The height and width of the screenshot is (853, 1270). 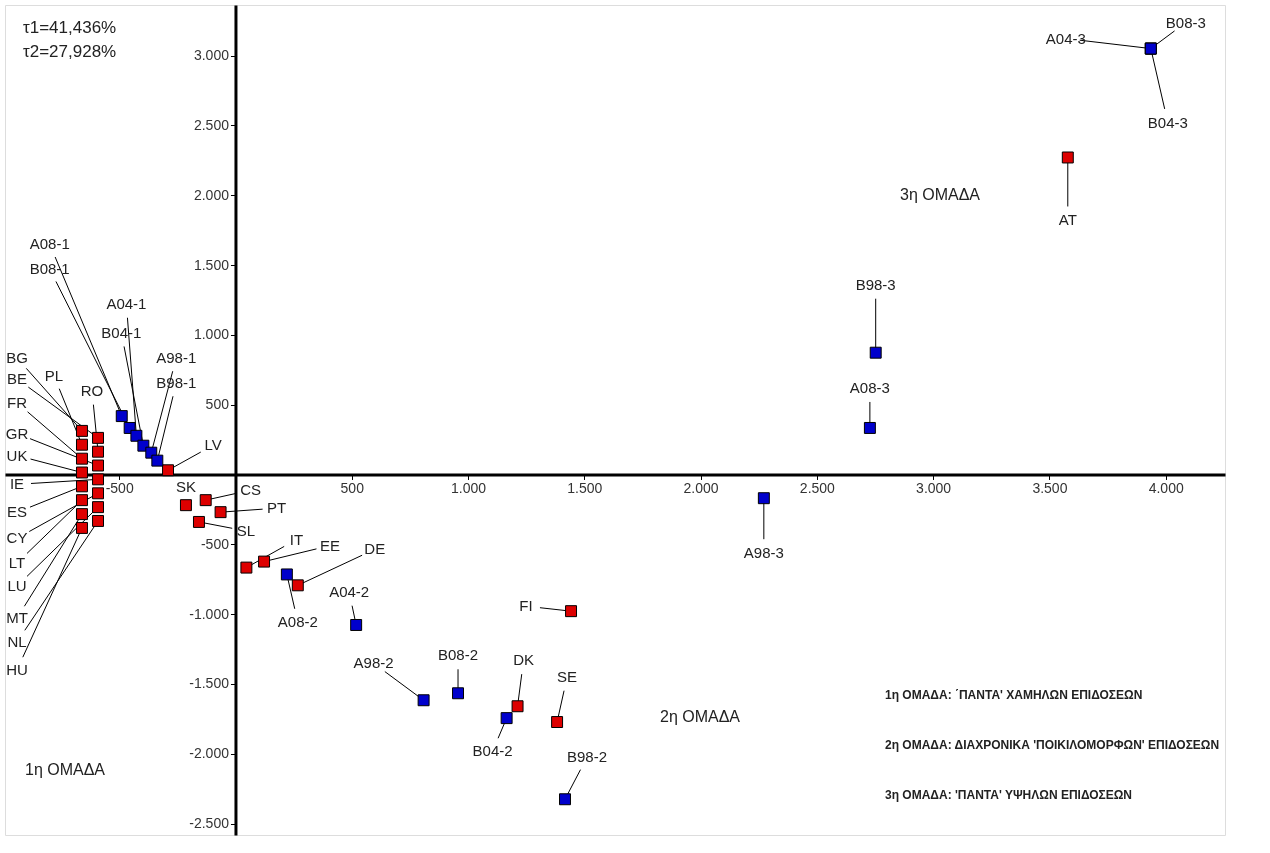 What do you see at coordinates (211, 334) in the screenshot?
I see `y-tick-label: 1.000` at bounding box center [211, 334].